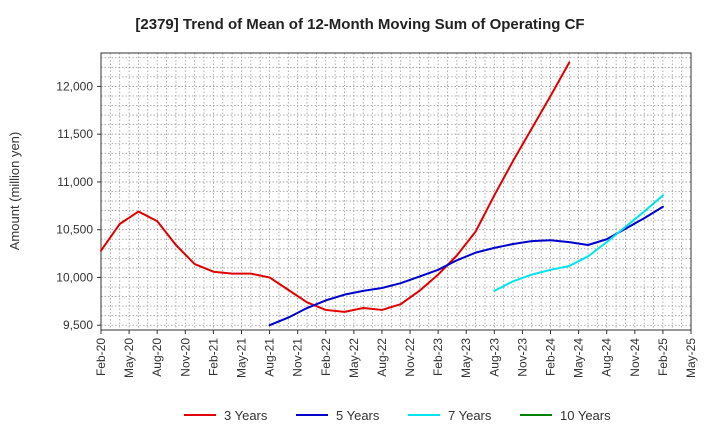 The height and width of the screenshot is (440, 720). What do you see at coordinates (578, 243) in the screenshot?
I see `series-line-7-years` at bounding box center [578, 243].